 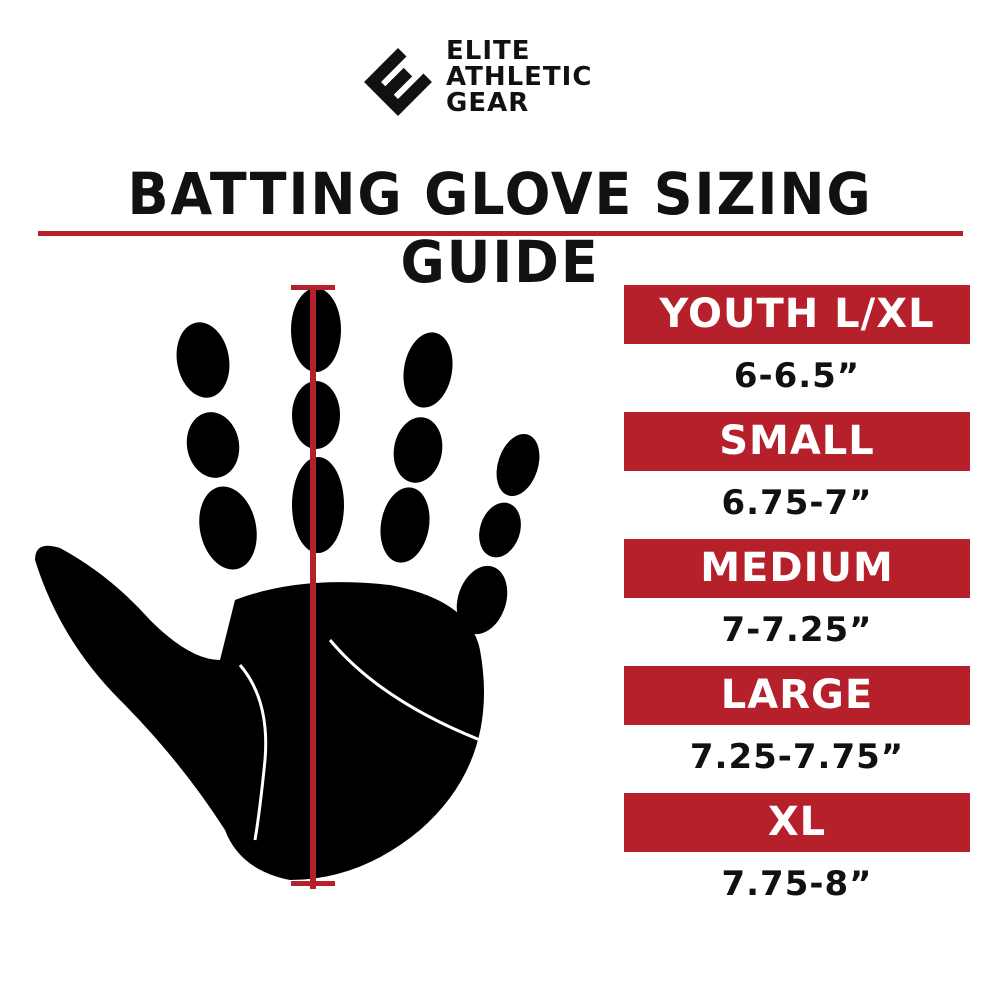 I want to click on size-row-small: SMALL 6.75-7”, so click(x=797, y=475).